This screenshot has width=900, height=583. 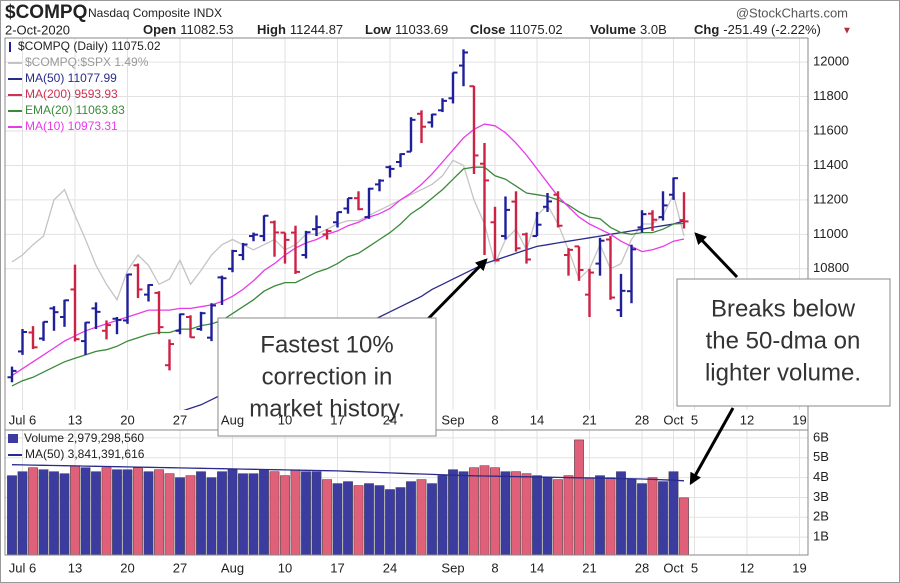 I want to click on y-tick-label: 5B, so click(x=821, y=456).